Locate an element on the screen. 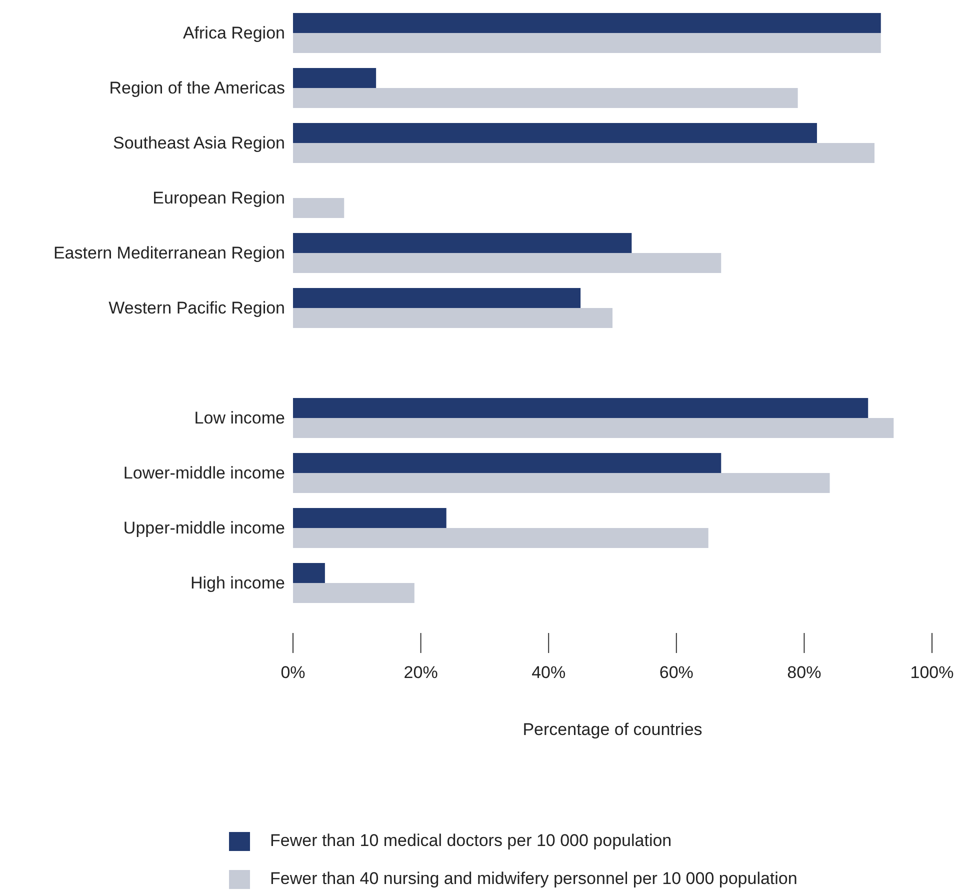  y-tick-label: High income is located at coordinates (237, 583).